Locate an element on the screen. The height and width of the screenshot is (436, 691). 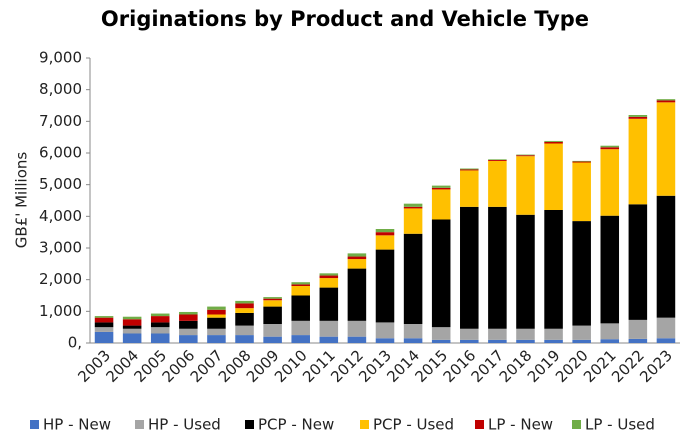
y-axis-label: GB£' Millions is located at coordinates (22, 200).